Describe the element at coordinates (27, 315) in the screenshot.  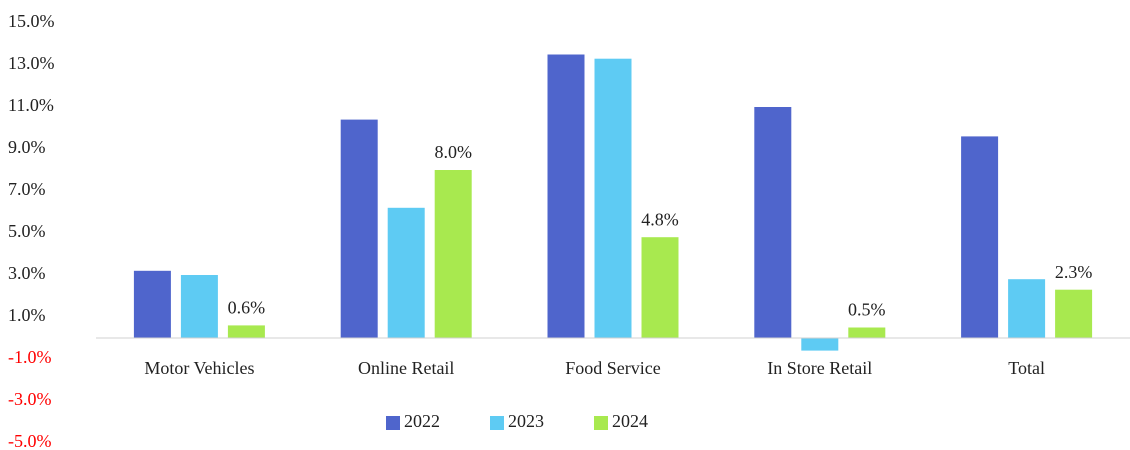
I see `y-tick-label: 1.0%` at that location.